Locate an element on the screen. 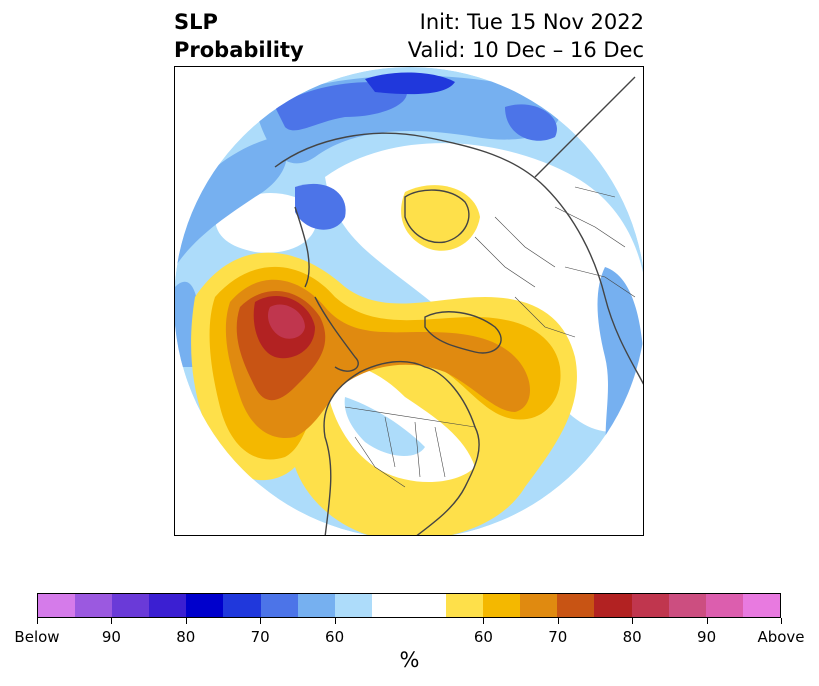 This screenshot has width=819, height=686. us-canada-border is located at coordinates (410, 417).